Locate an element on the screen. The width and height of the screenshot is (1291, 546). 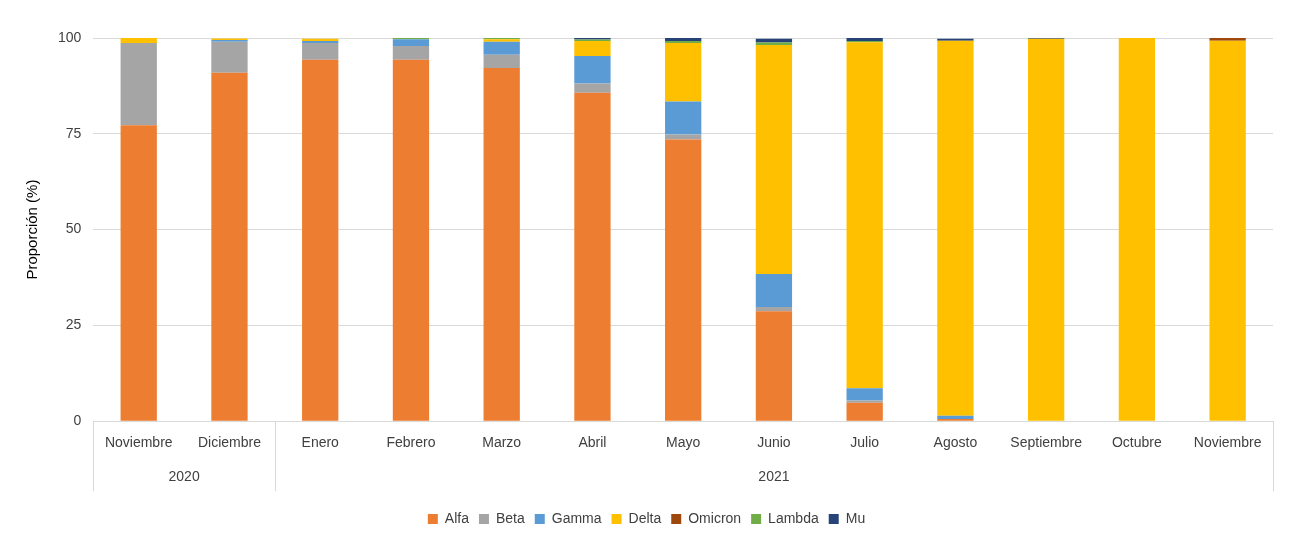
legend-label: Gamma is located at coordinates (576, 517).